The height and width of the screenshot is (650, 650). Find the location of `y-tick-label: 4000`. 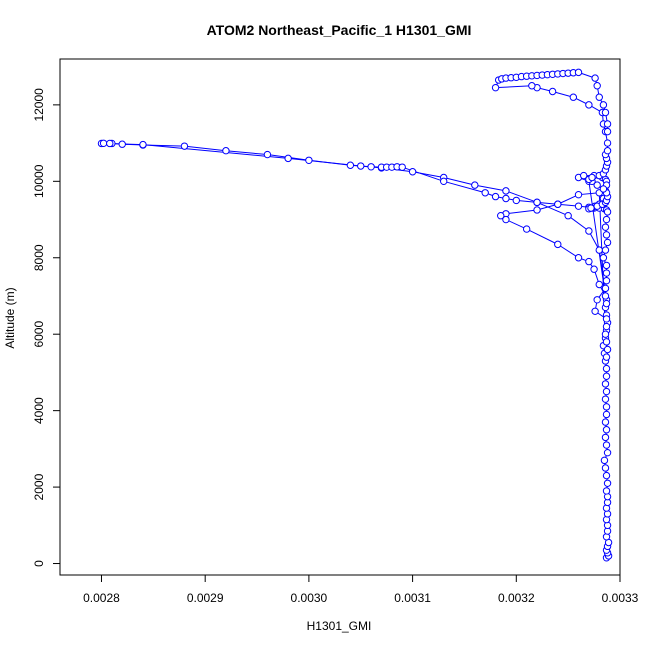

y-tick-label: 4000 is located at coordinates (39, 410).